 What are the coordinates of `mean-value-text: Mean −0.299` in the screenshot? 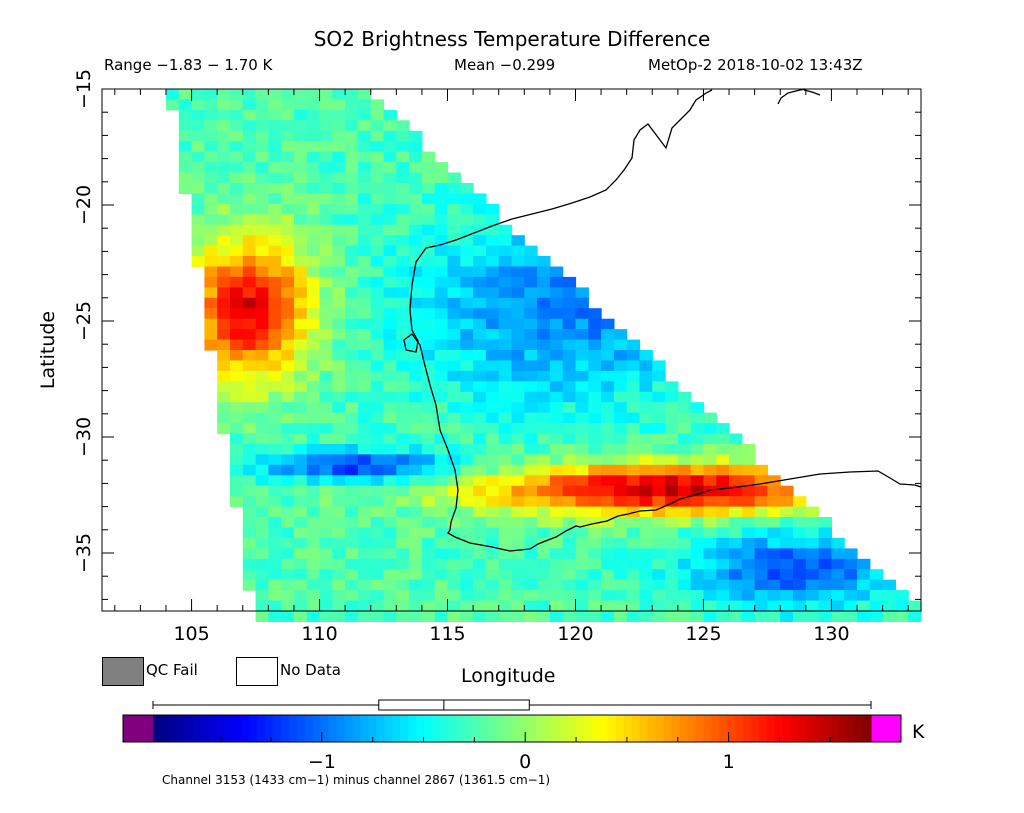 It's located at (505, 65).